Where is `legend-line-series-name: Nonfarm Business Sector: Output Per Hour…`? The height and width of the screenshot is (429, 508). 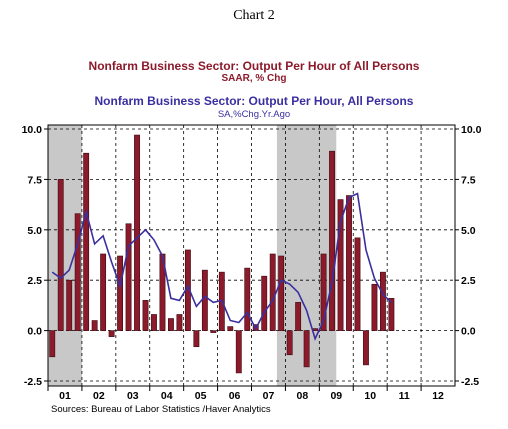 legend-line-series-name: Nonfarm Business Sector: Output Per Hour… is located at coordinates (254, 101).